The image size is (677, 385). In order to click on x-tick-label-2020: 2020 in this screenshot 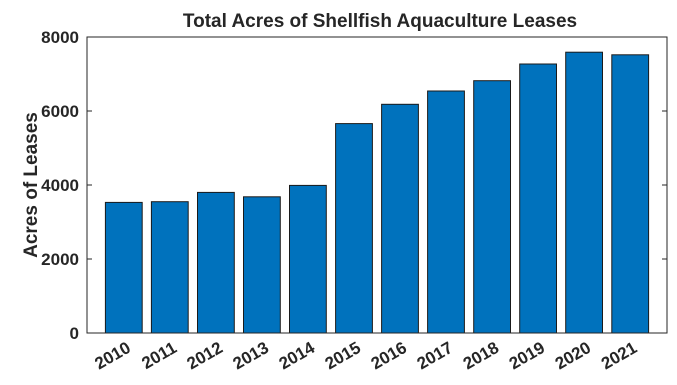, I will do `click(573, 355)`.